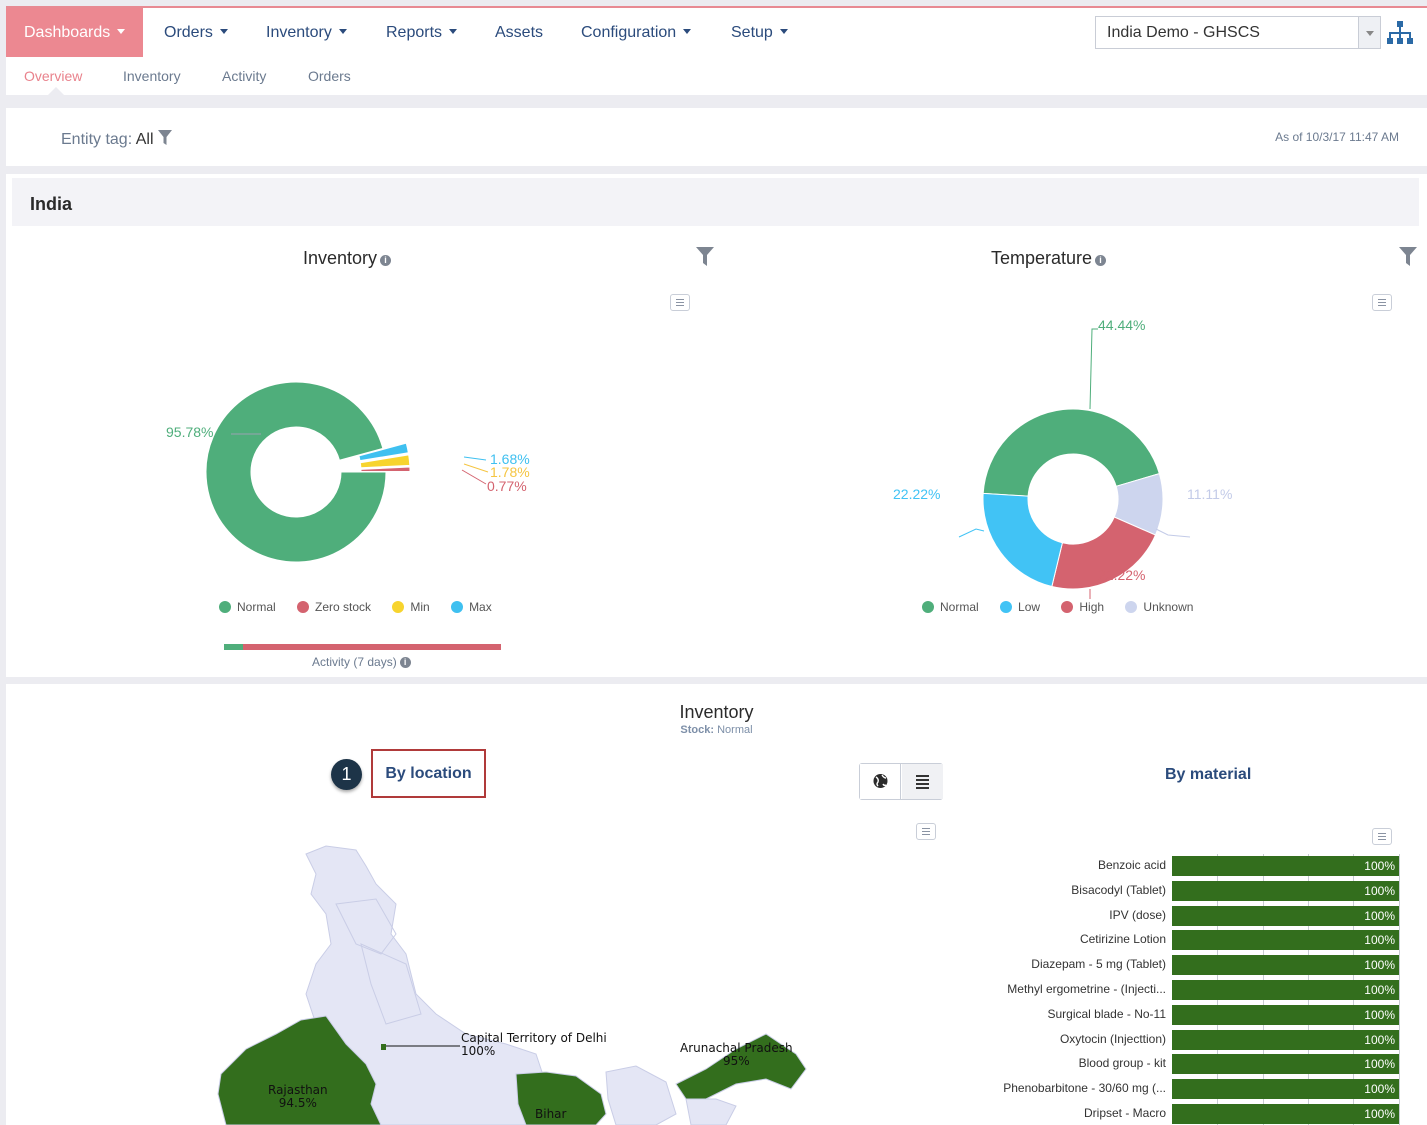 Image resolution: width=1427 pixels, height=1125 pixels. What do you see at coordinates (476, 468) in the screenshot?
I see `leader-line-min` at bounding box center [476, 468].